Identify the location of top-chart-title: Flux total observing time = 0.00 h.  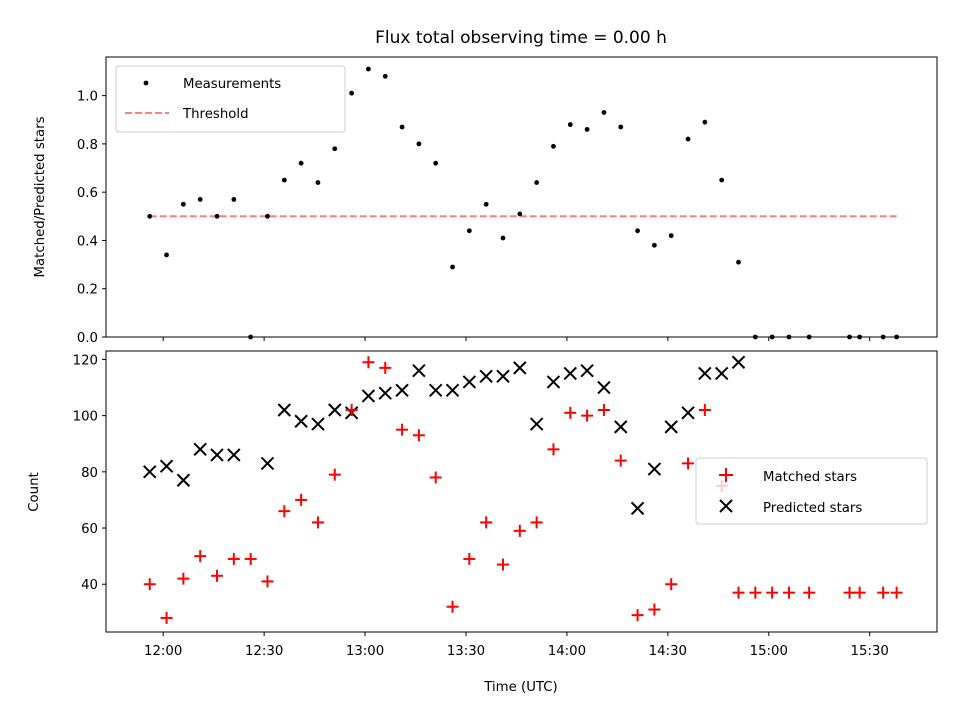
(521, 38).